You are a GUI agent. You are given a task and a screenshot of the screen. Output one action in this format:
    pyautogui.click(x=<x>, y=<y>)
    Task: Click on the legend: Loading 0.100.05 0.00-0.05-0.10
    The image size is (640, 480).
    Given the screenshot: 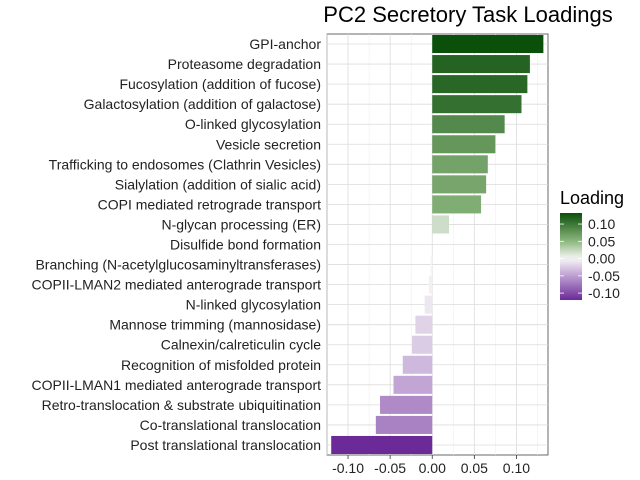 What is the action you would take?
    pyautogui.click(x=592, y=244)
    